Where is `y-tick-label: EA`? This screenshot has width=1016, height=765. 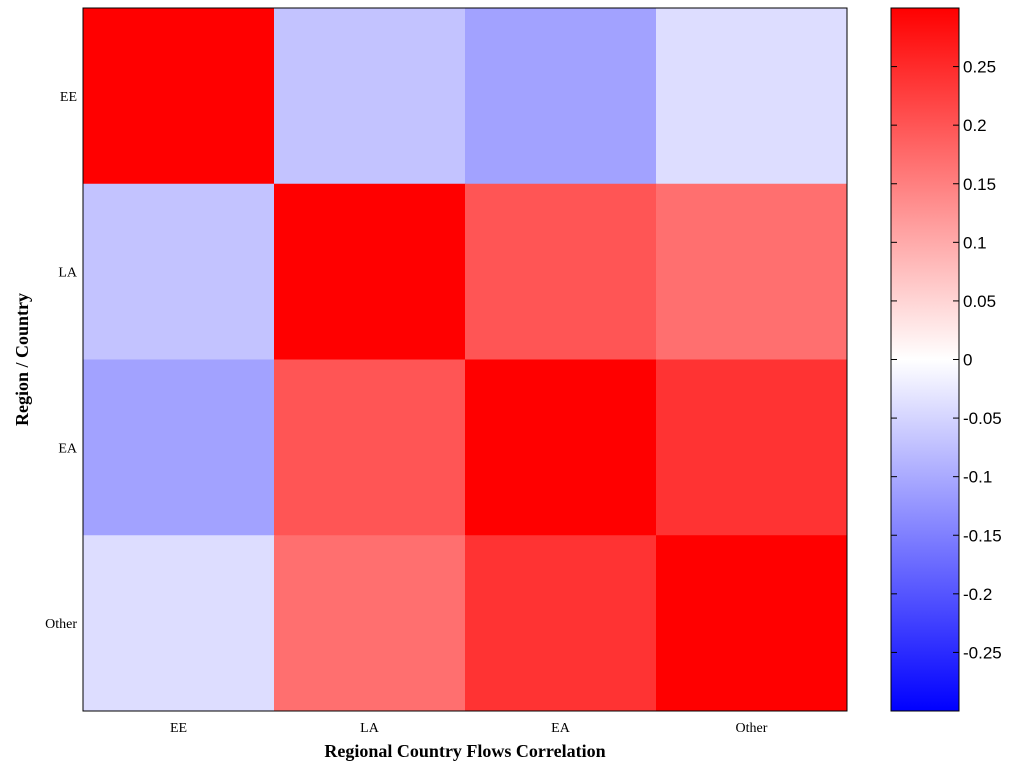
y-tick-label: EA is located at coordinates (68, 448).